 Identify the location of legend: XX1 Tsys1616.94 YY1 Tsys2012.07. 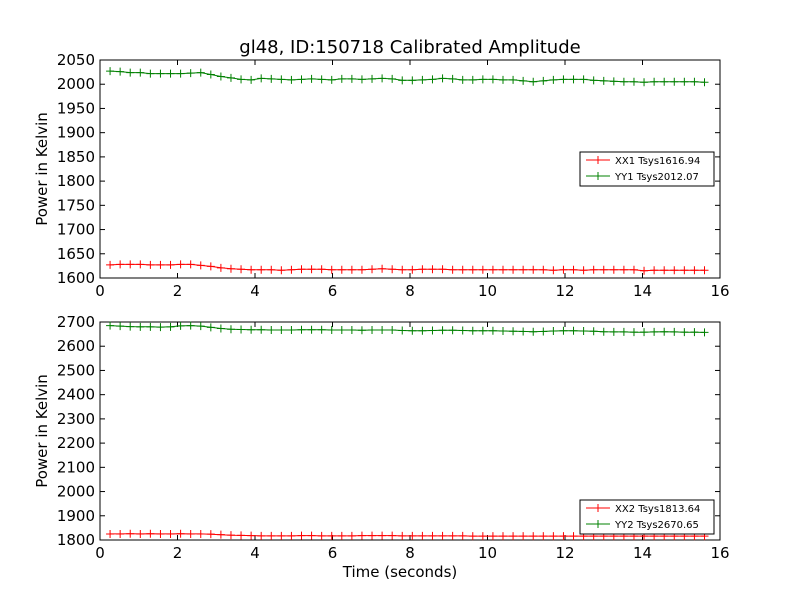
(647, 169).